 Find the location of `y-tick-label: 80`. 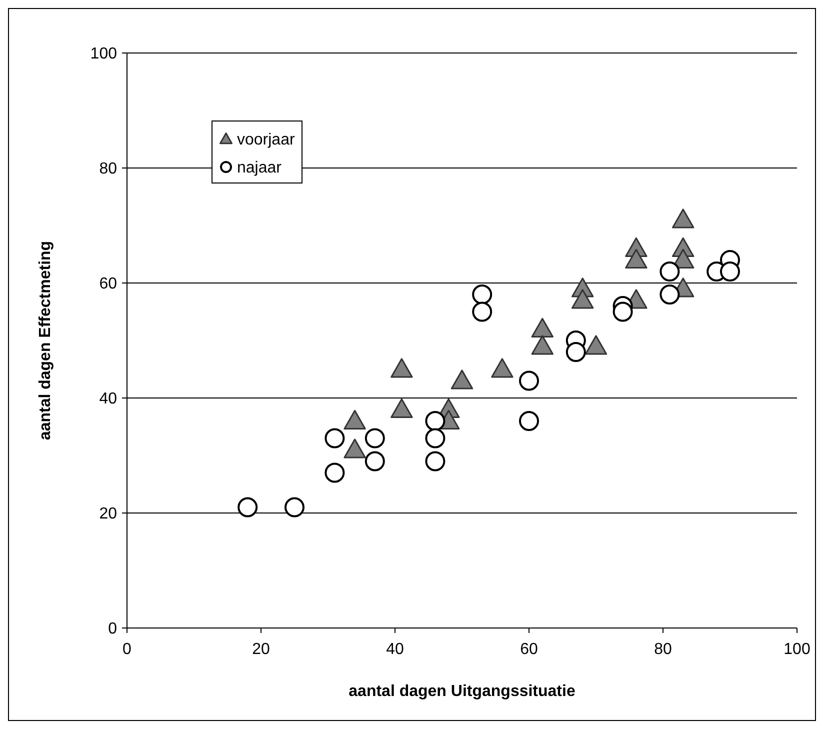

y-tick-label: 80 is located at coordinates (108, 169).